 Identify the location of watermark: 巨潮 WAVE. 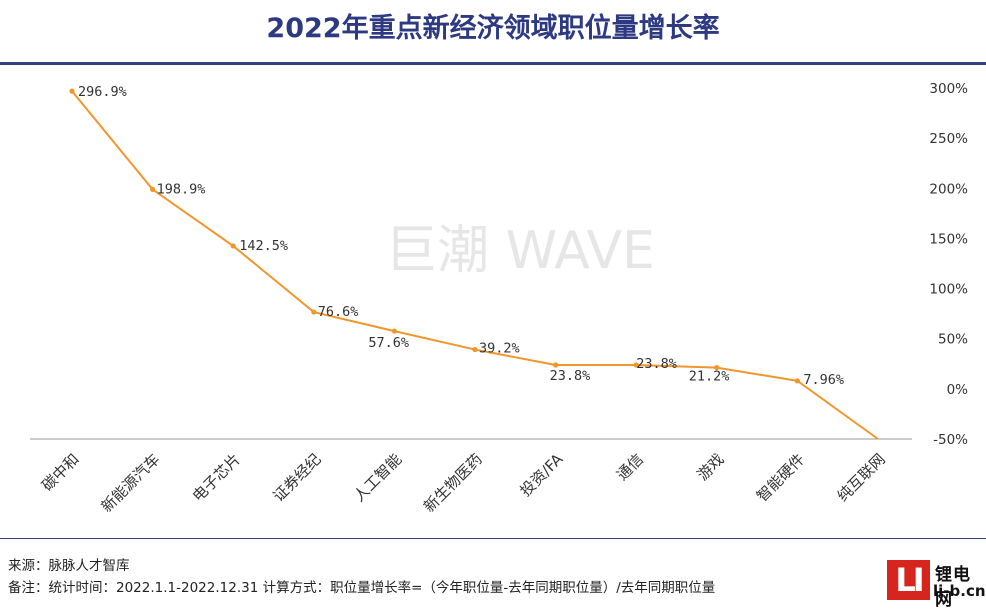
(520, 251).